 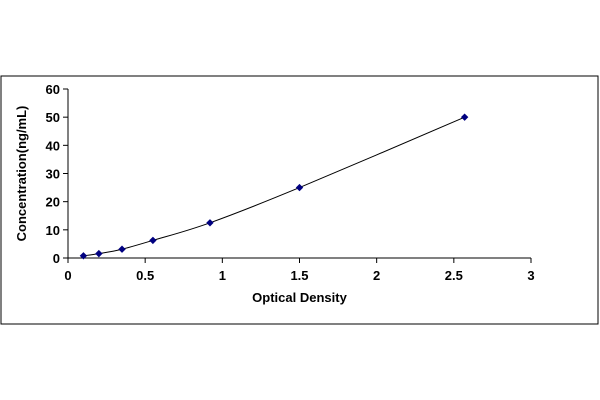 What do you see at coordinates (454, 275) in the screenshot?
I see `x-tick-label: 2.5` at bounding box center [454, 275].